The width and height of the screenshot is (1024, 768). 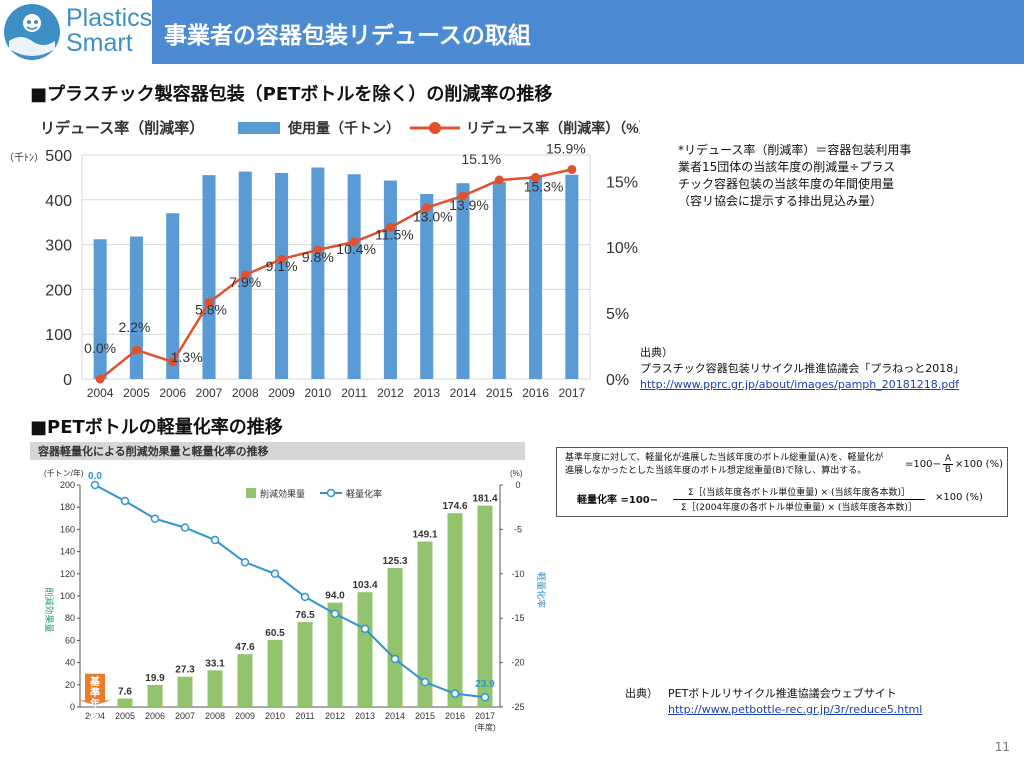 What do you see at coordinates (58, 156) in the screenshot?
I see `y-tick-label: 500` at bounding box center [58, 156].